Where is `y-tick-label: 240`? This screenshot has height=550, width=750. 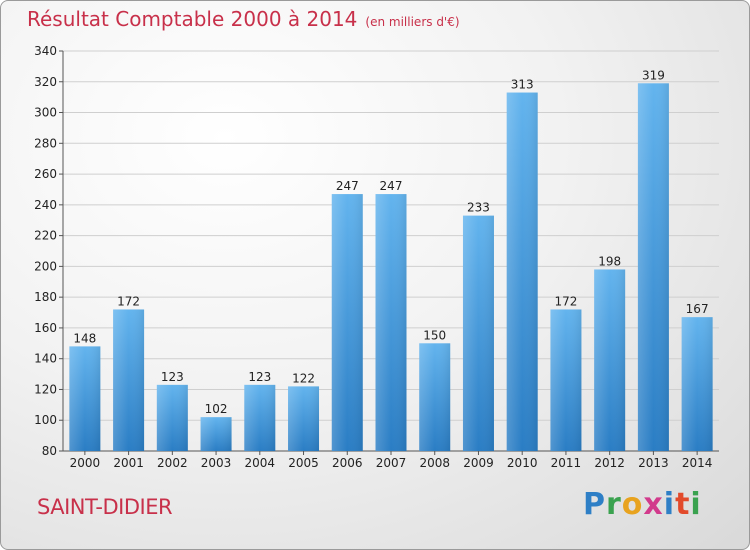
y-tick-label: 240 is located at coordinates (45, 205).